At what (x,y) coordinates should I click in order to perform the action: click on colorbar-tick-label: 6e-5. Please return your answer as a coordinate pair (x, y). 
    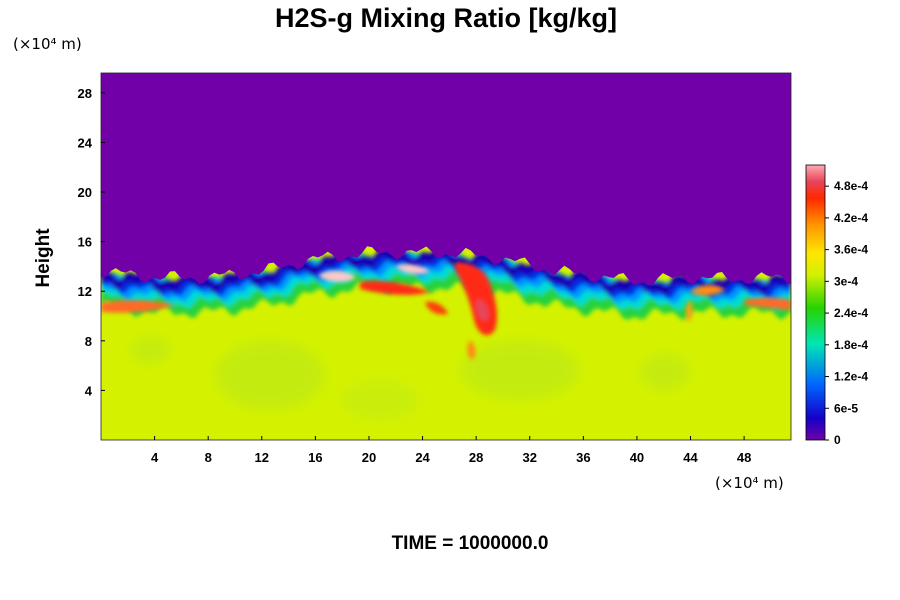
    Looking at the image, I should click on (846, 408).